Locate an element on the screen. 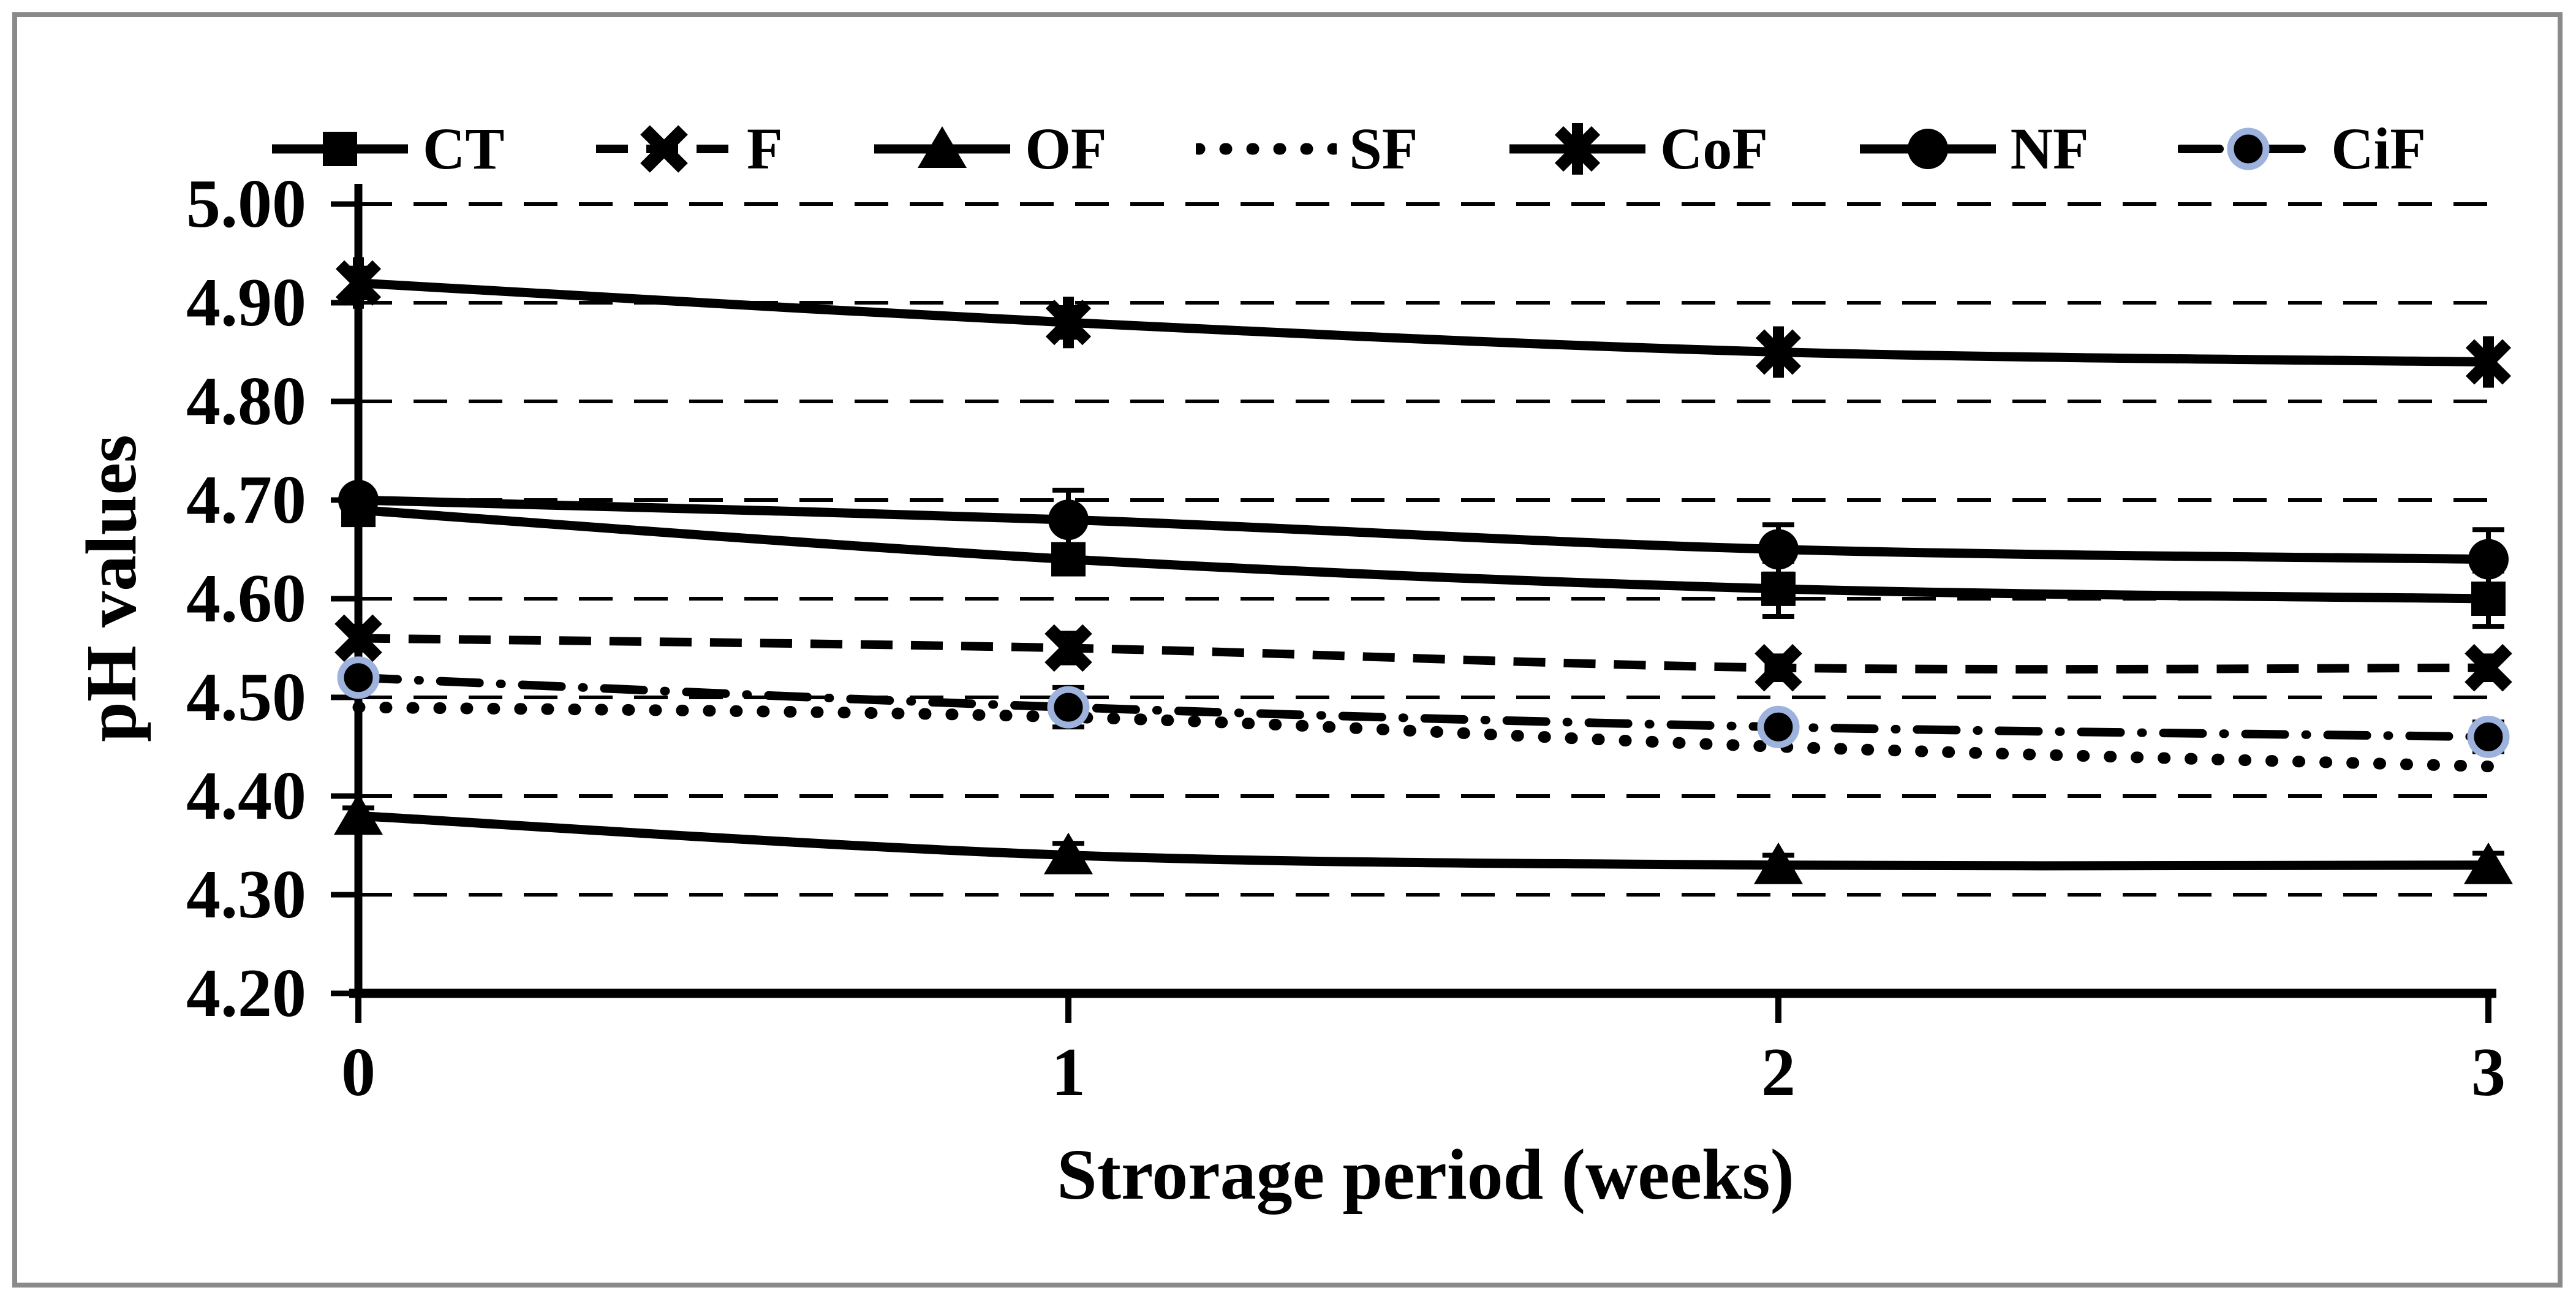 Image resolution: width=2576 pixels, height=1301 pixels. legend-item-cof: CoF is located at coordinates (1637, 149).